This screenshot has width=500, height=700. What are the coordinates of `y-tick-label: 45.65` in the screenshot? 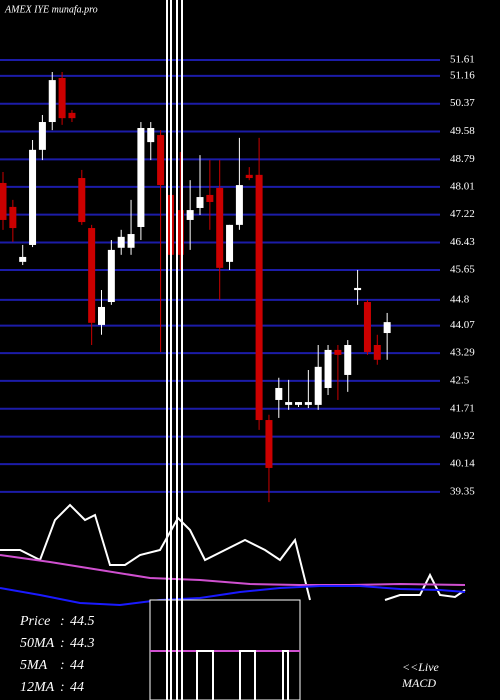 It's located at (462, 270).